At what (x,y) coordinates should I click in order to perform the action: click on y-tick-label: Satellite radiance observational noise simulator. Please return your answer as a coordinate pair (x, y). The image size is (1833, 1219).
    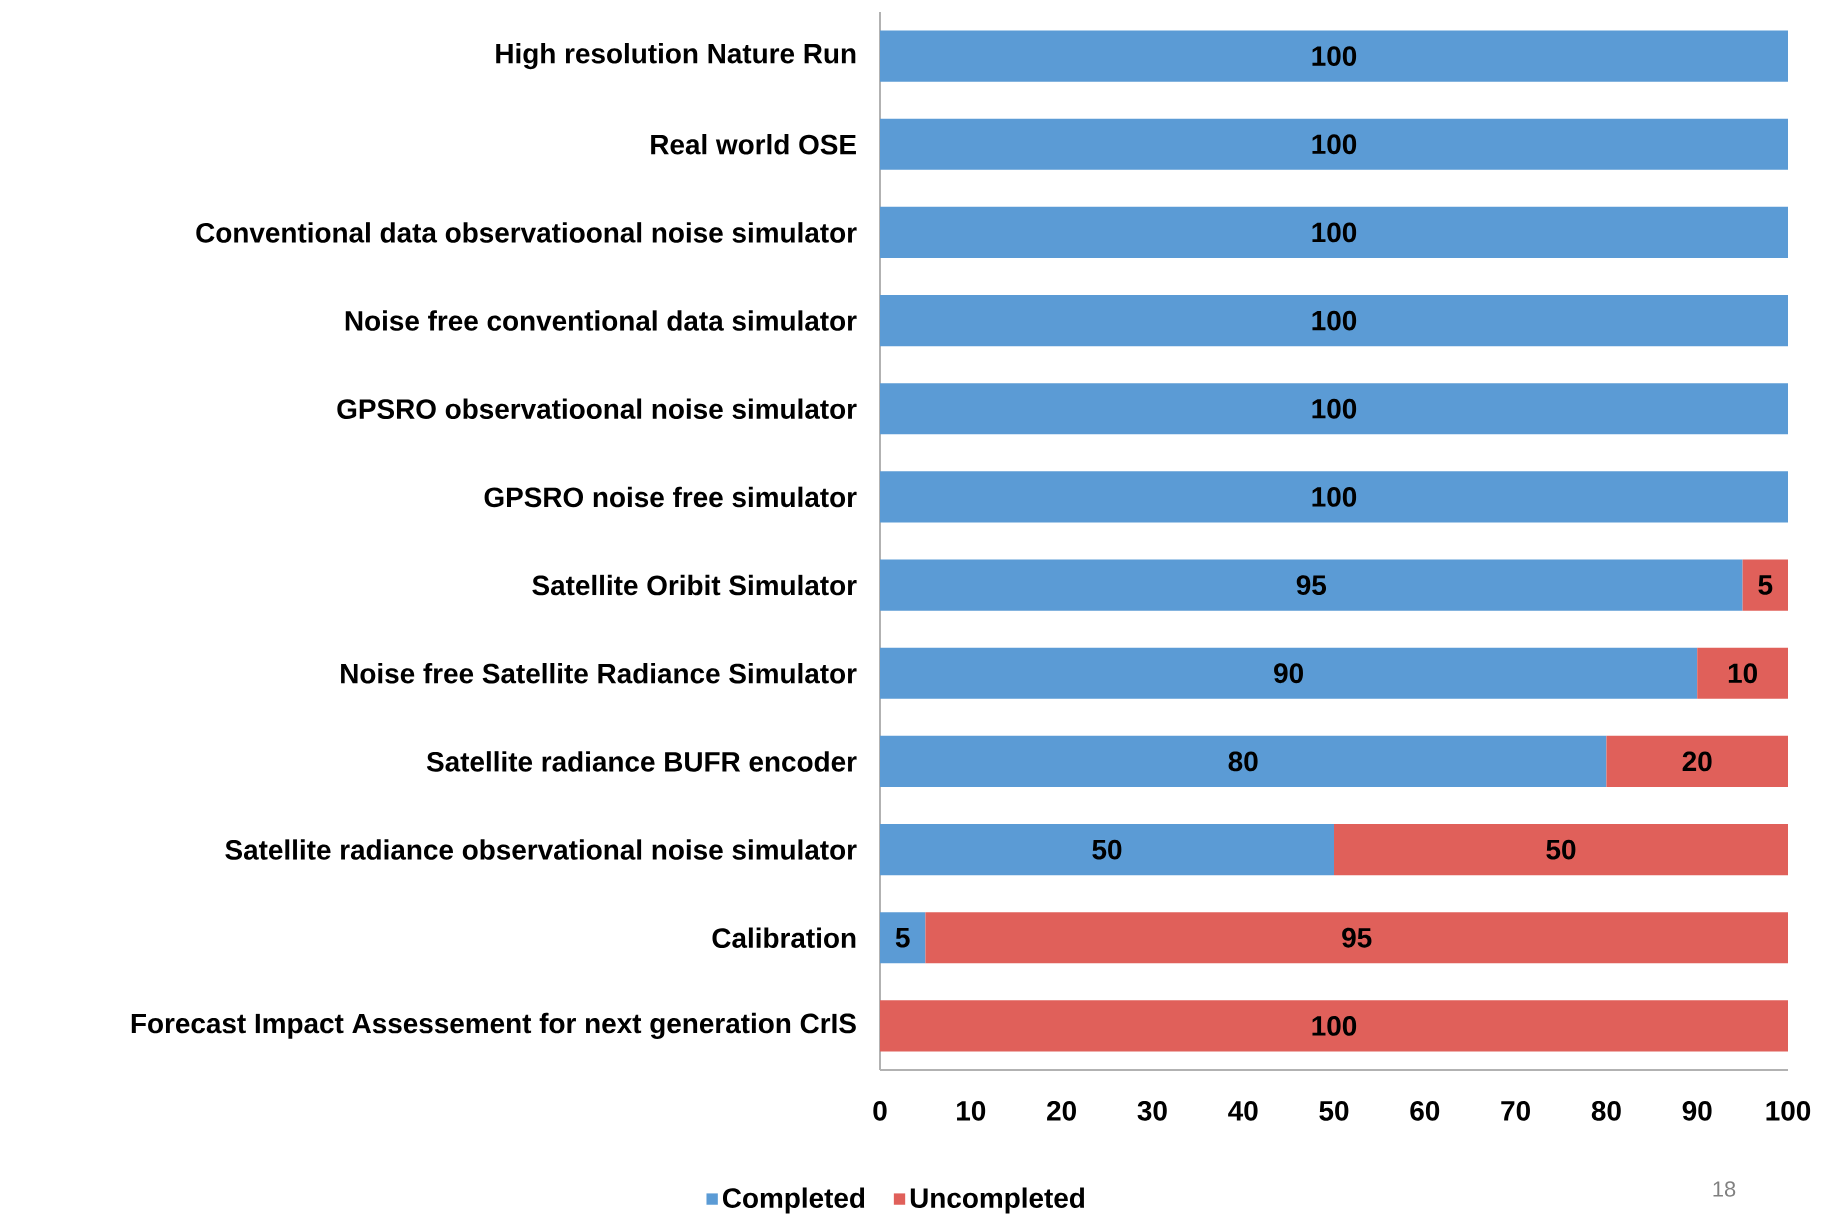
    Looking at the image, I should click on (541, 849).